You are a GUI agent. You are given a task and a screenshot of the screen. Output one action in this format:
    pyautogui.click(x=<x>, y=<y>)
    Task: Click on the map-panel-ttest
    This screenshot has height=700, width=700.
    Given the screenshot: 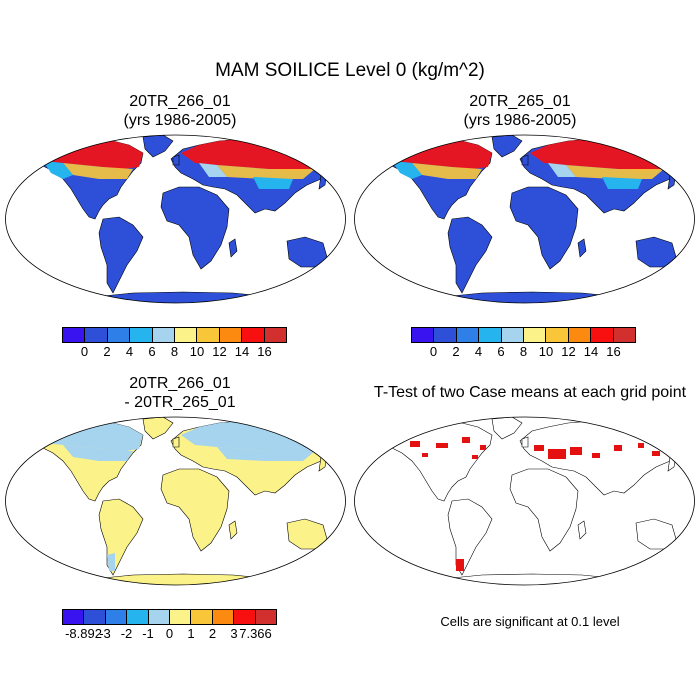 What is the action you would take?
    pyautogui.click(x=524, y=501)
    